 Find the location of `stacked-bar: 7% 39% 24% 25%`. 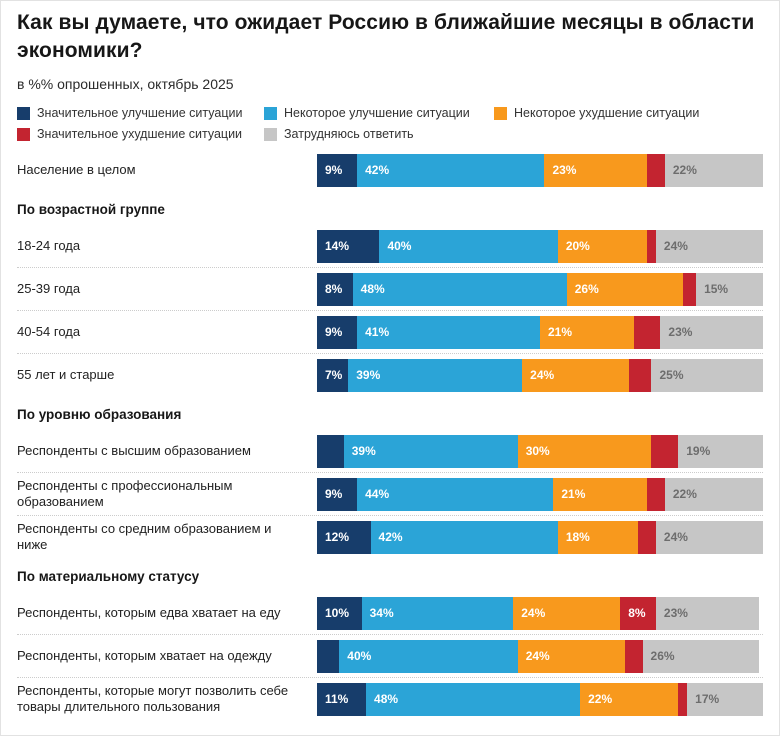

stacked-bar: 7% 39% 24% 25% is located at coordinates (540, 375).